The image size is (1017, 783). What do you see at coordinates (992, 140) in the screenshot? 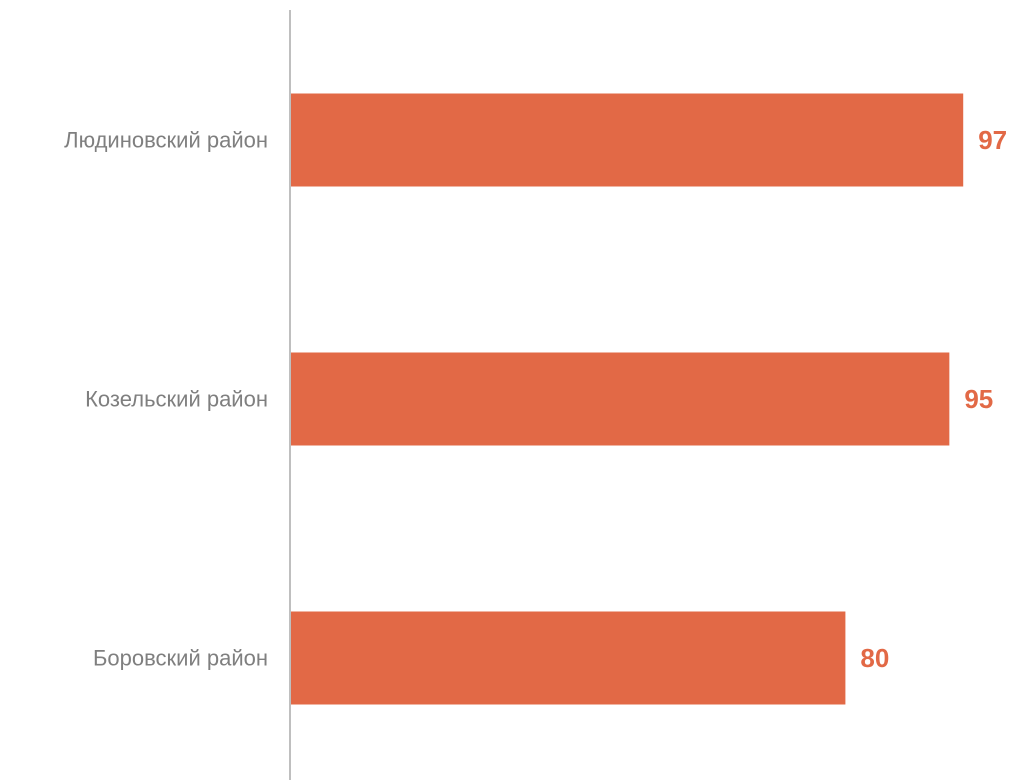
I see `value-label-1: 97` at bounding box center [992, 140].